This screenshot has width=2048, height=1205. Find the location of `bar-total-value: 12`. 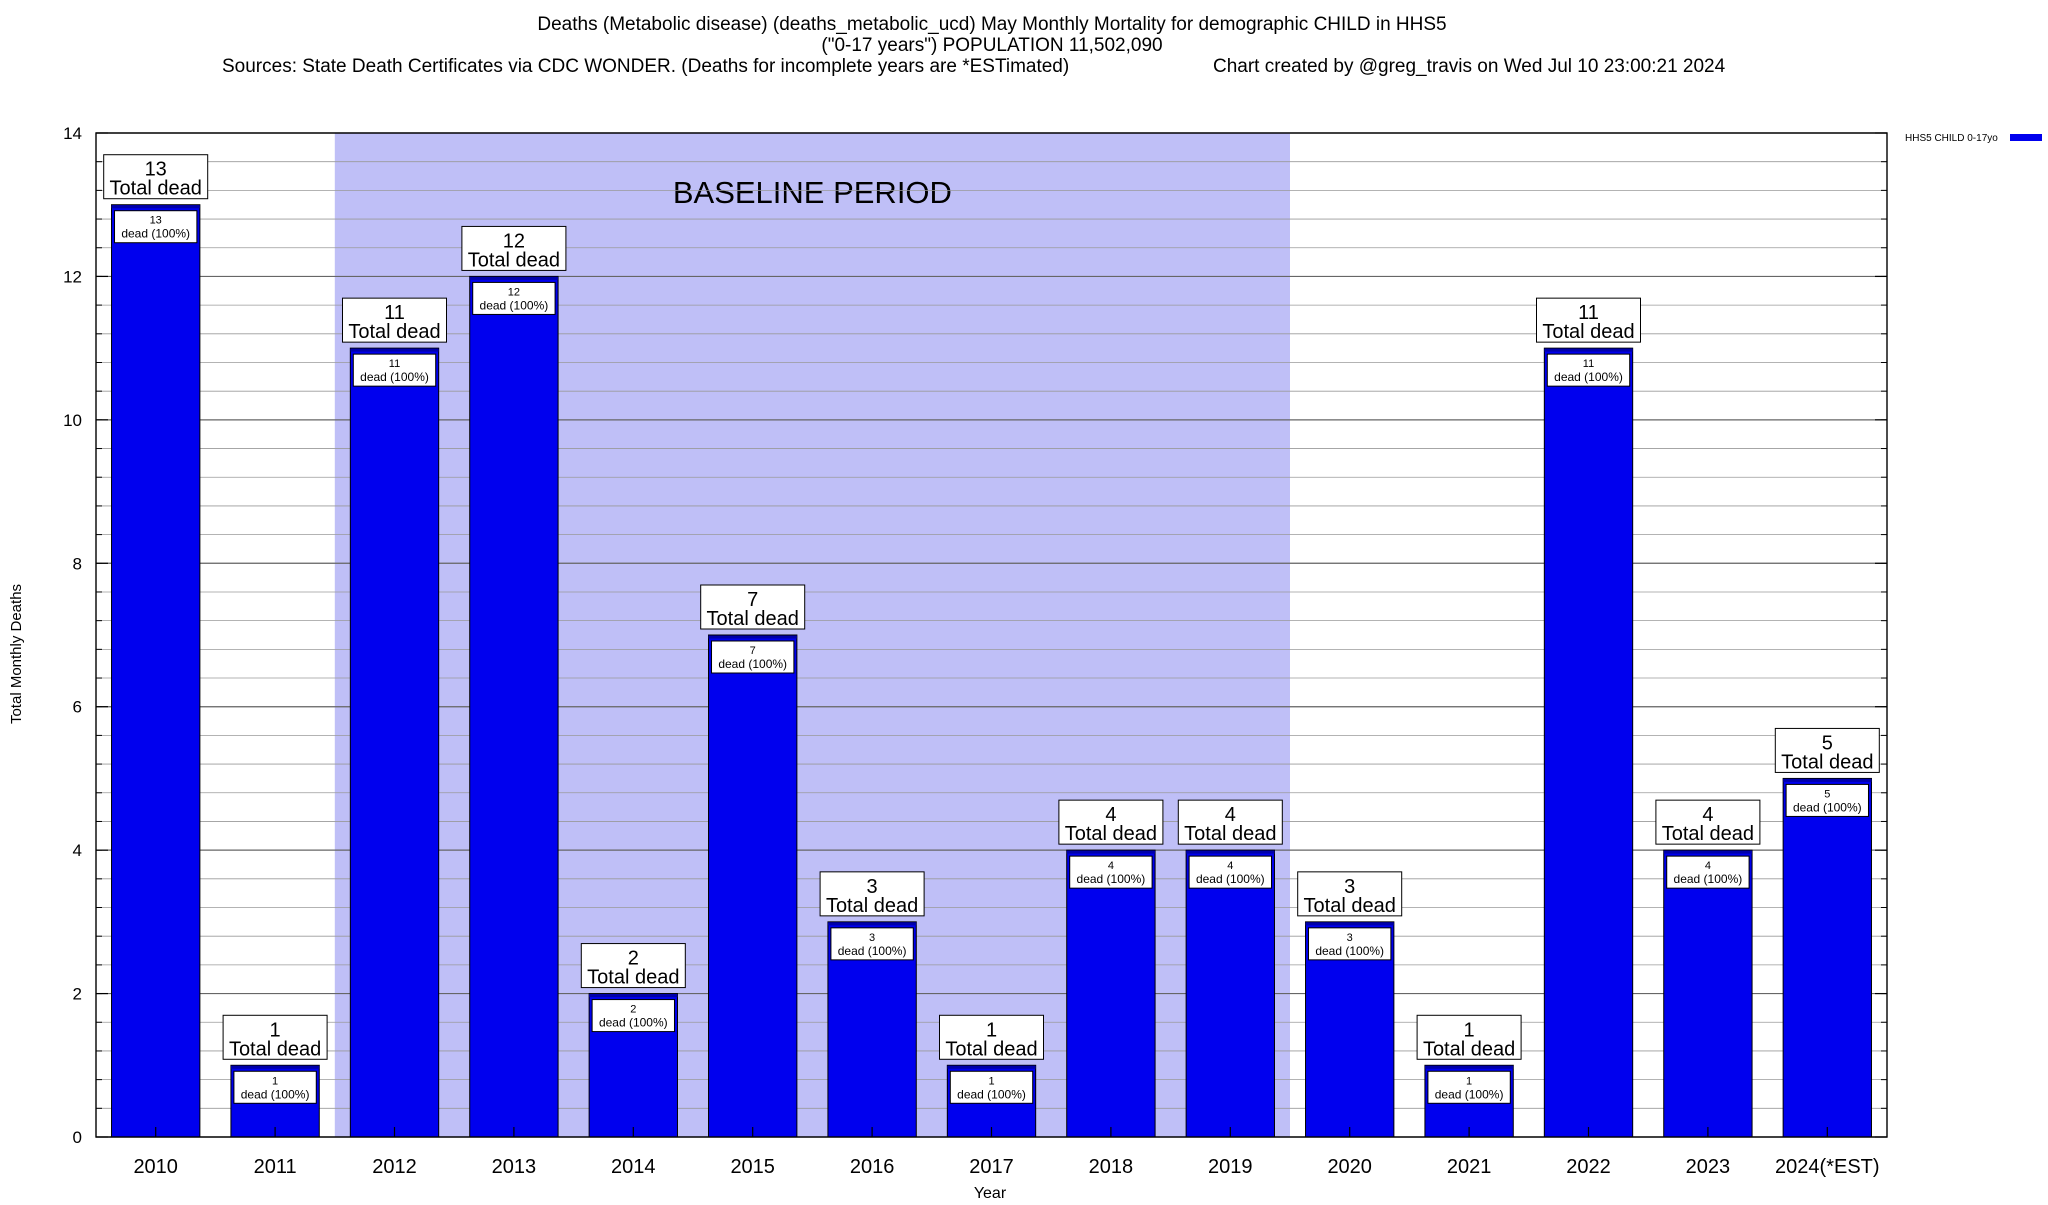

bar-total-value: 12 is located at coordinates (514, 241).